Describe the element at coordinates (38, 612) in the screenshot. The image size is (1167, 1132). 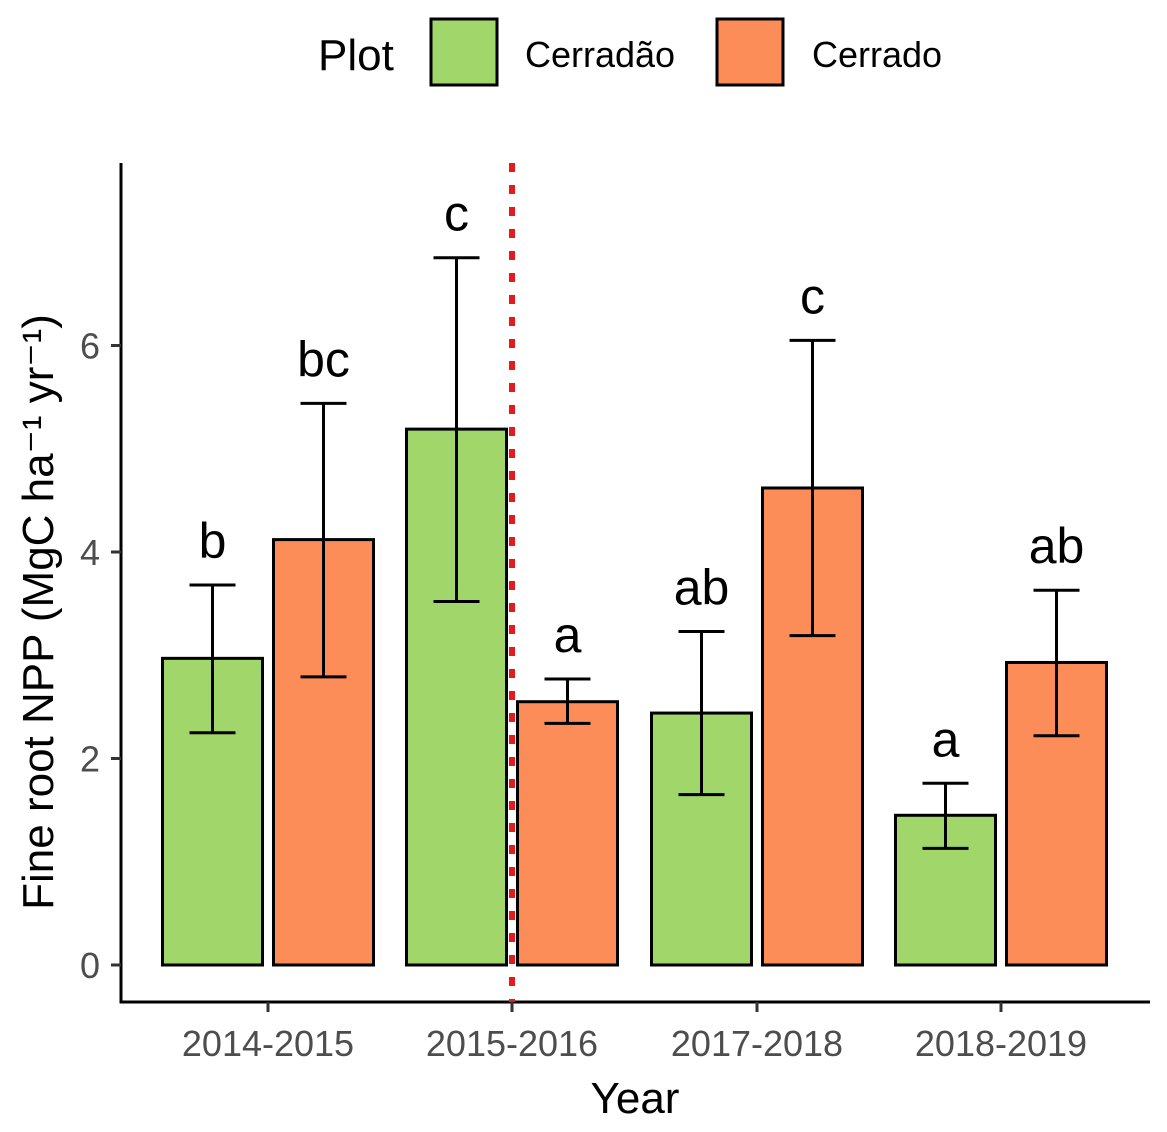
I see `y-axis-title: Fine root NPP (MgC ha⁻¹ yr⁻¹)` at that location.